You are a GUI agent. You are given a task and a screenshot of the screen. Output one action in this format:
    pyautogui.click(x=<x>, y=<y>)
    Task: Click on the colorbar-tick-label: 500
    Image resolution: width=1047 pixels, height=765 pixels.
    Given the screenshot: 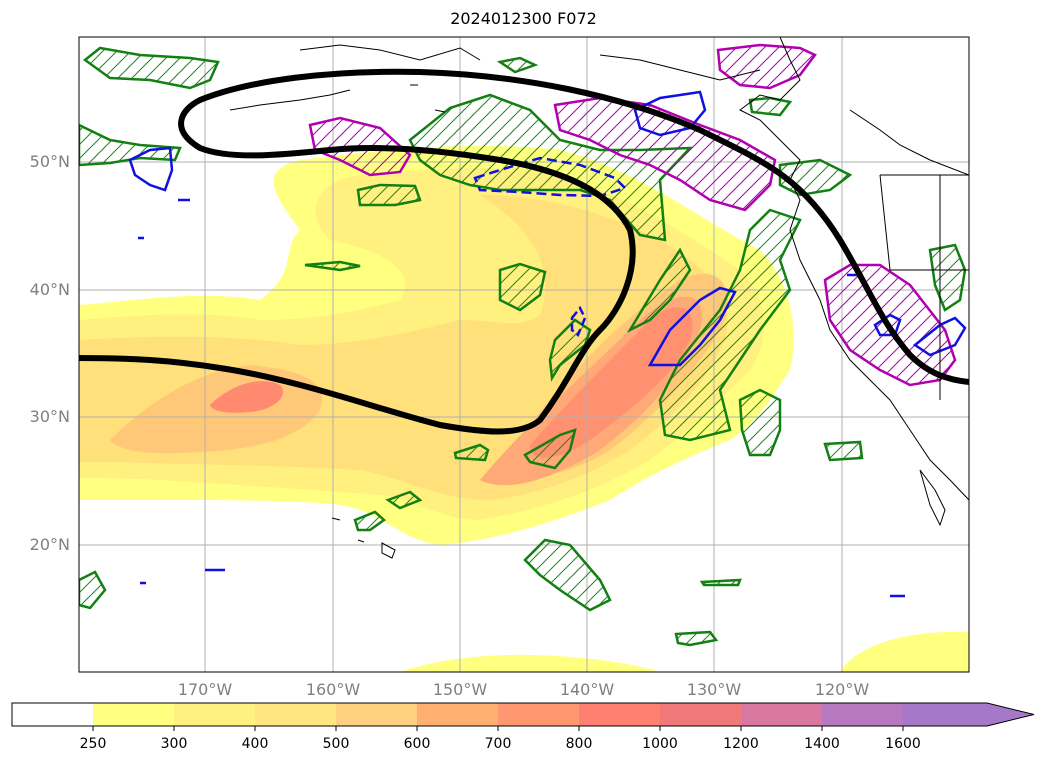 What is the action you would take?
    pyautogui.click(x=336, y=744)
    